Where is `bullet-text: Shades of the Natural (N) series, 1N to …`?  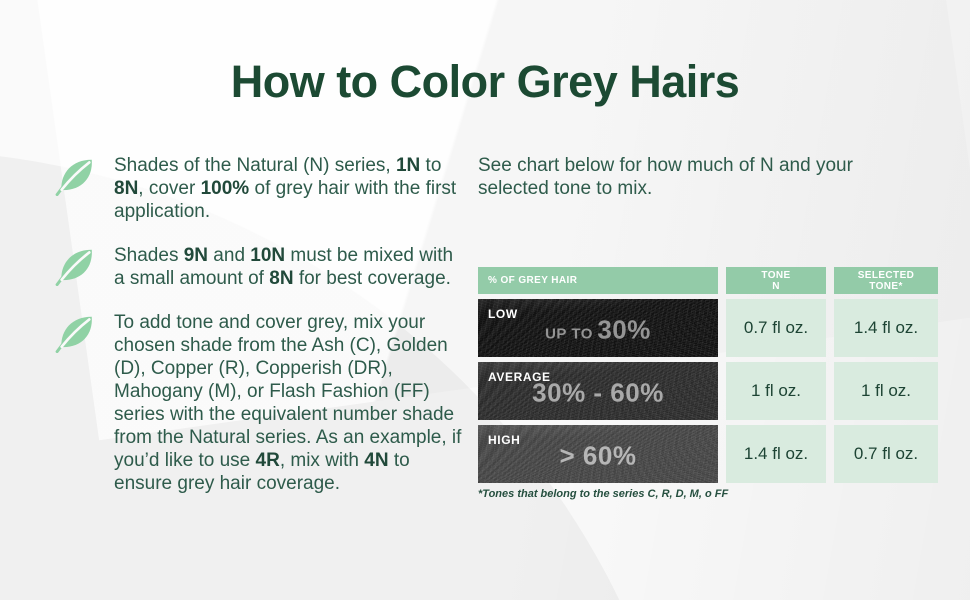
bullet-text: Shades of the Natural (N) series, 1N to … is located at coordinates (285, 188).